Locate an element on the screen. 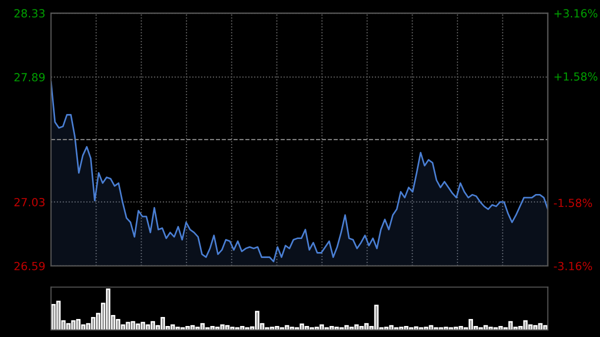 This screenshot has height=337, width=600. y-tick-label: 27.03 is located at coordinates (29, 202).